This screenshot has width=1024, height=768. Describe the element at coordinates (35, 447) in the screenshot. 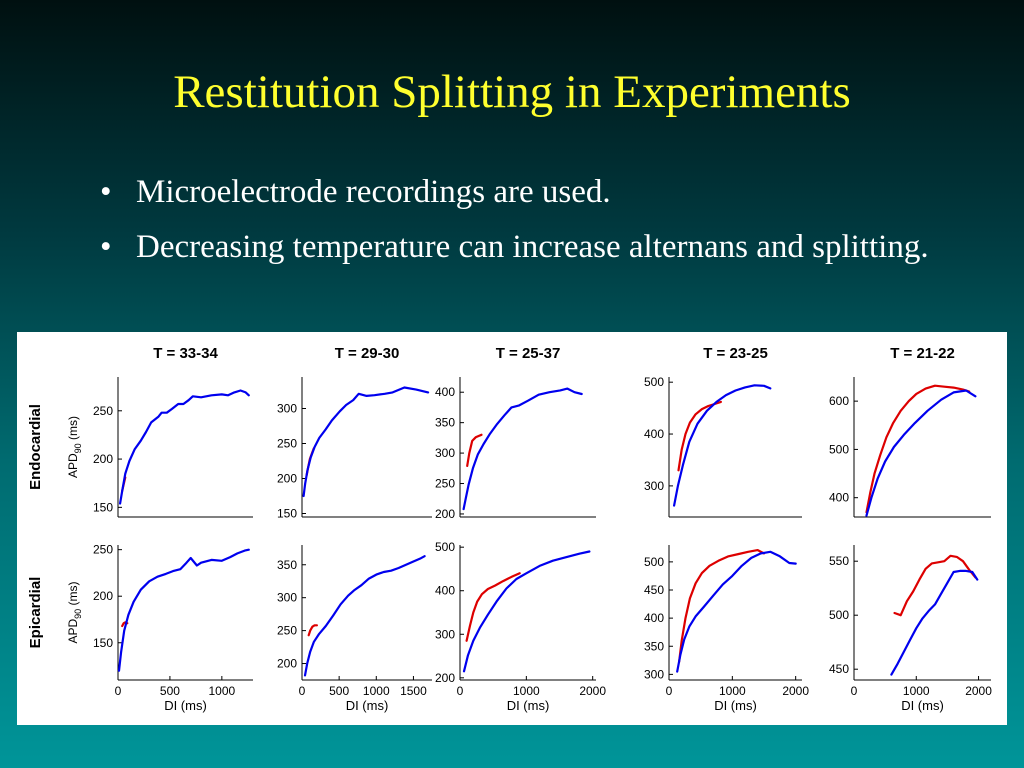

I see `row-label: Endocardial` at that location.